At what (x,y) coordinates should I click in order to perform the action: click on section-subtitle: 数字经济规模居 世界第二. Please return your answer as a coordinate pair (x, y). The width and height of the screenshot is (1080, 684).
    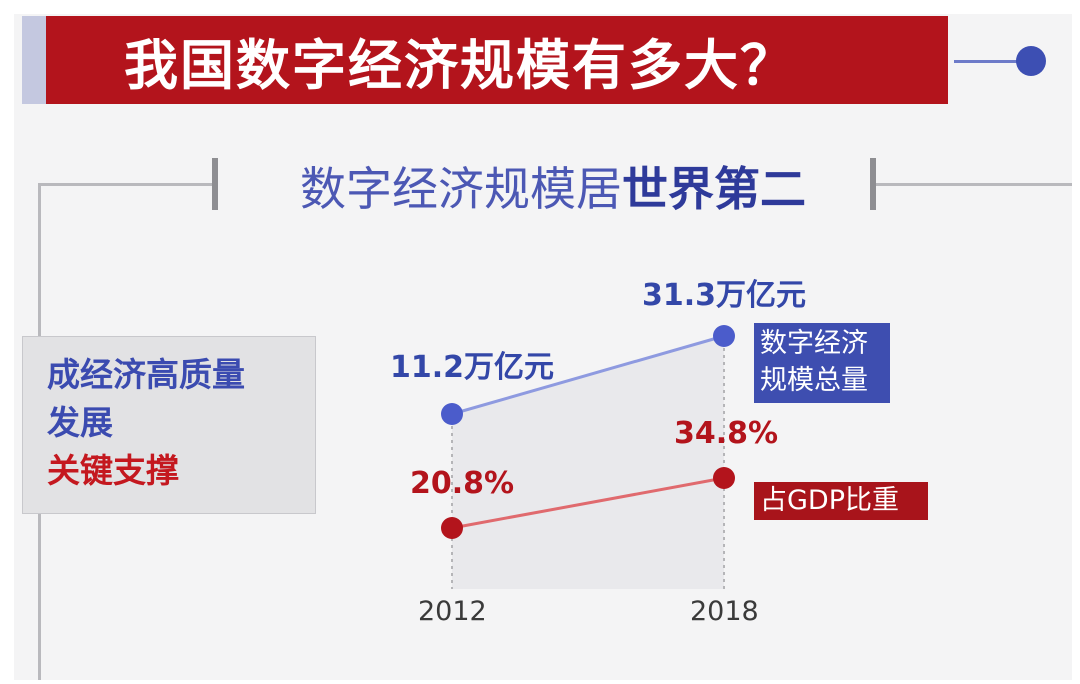
    Looking at the image, I should click on (553, 186).